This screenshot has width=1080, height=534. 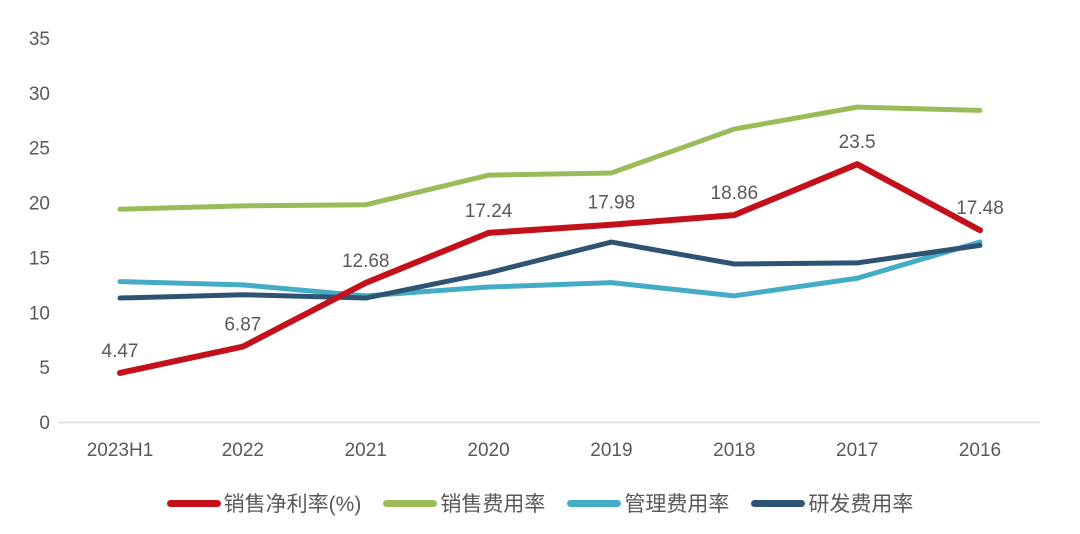 I want to click on data-label-net-profit-margin: 17.24, so click(x=489, y=211).